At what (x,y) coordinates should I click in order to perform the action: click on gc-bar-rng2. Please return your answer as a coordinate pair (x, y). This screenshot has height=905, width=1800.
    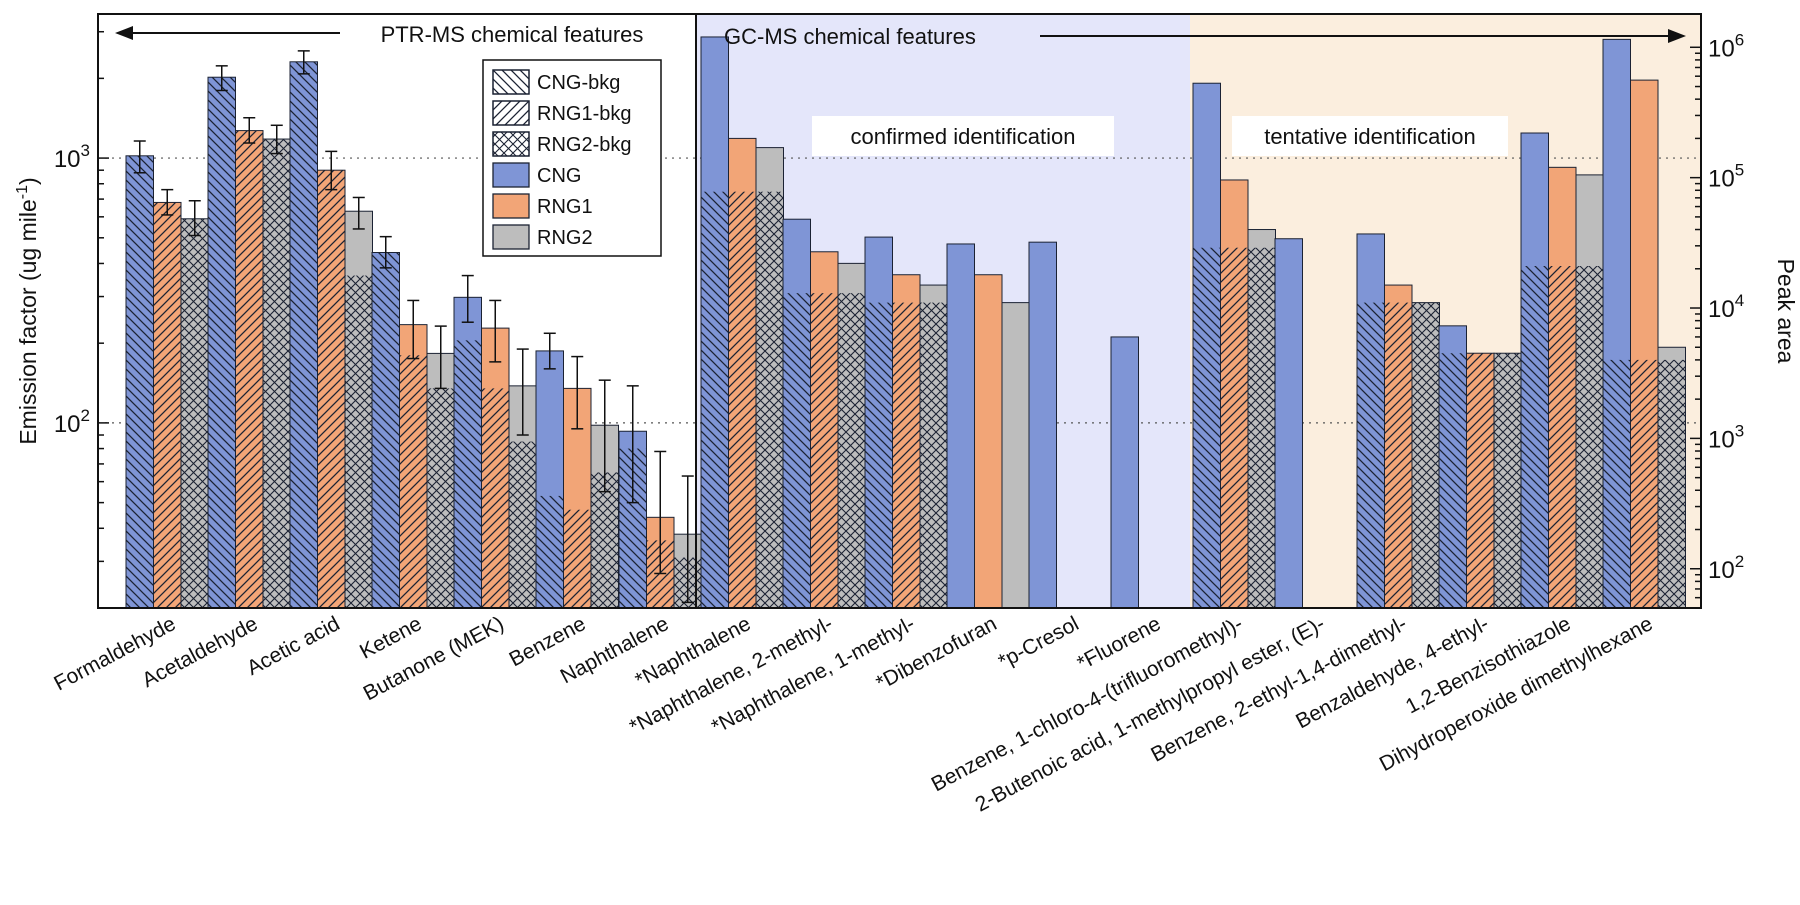
    Looking at the image, I should click on (1015, 455).